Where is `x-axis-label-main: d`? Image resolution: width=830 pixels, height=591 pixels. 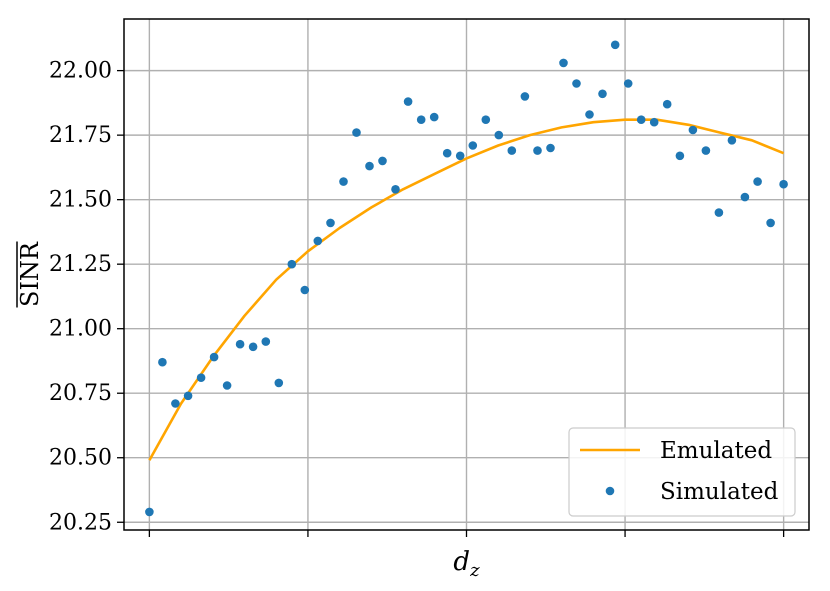 x-axis-label-main: d is located at coordinates (461, 562).